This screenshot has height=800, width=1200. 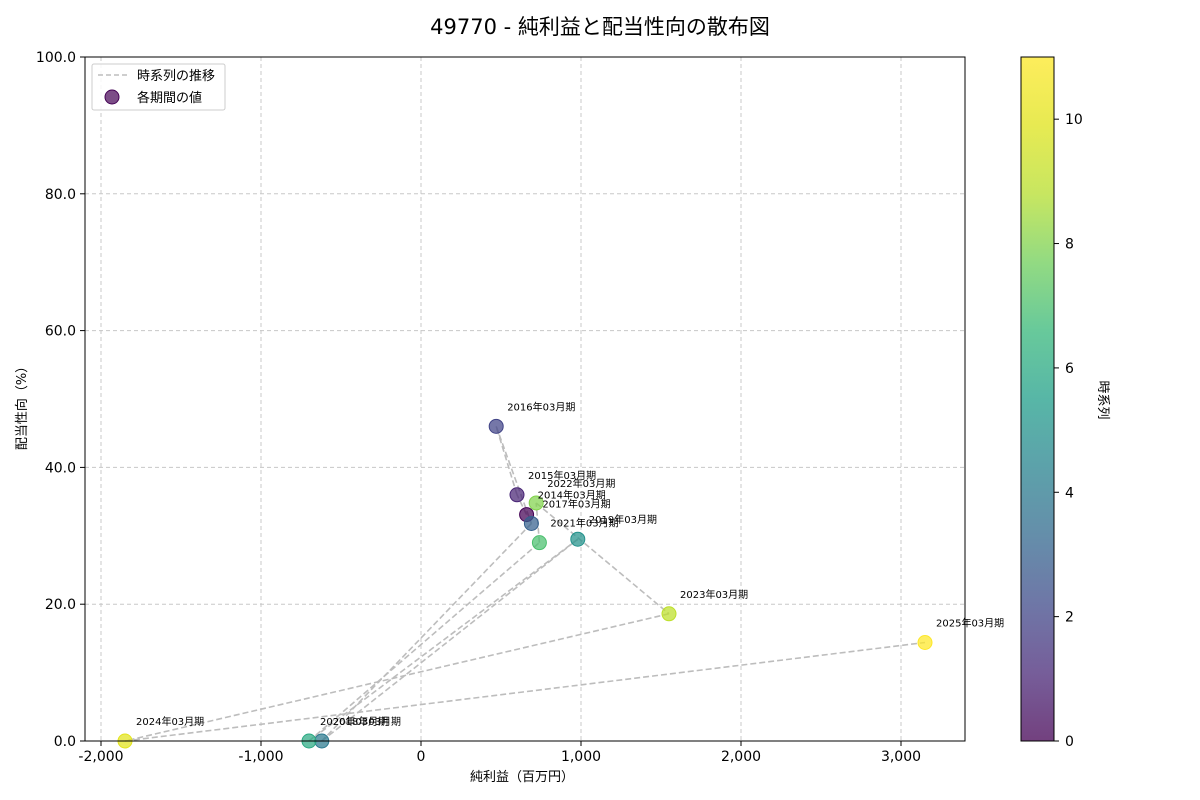 What do you see at coordinates (581, 483) in the screenshot?
I see `point-label: 2022年03月期` at bounding box center [581, 483].